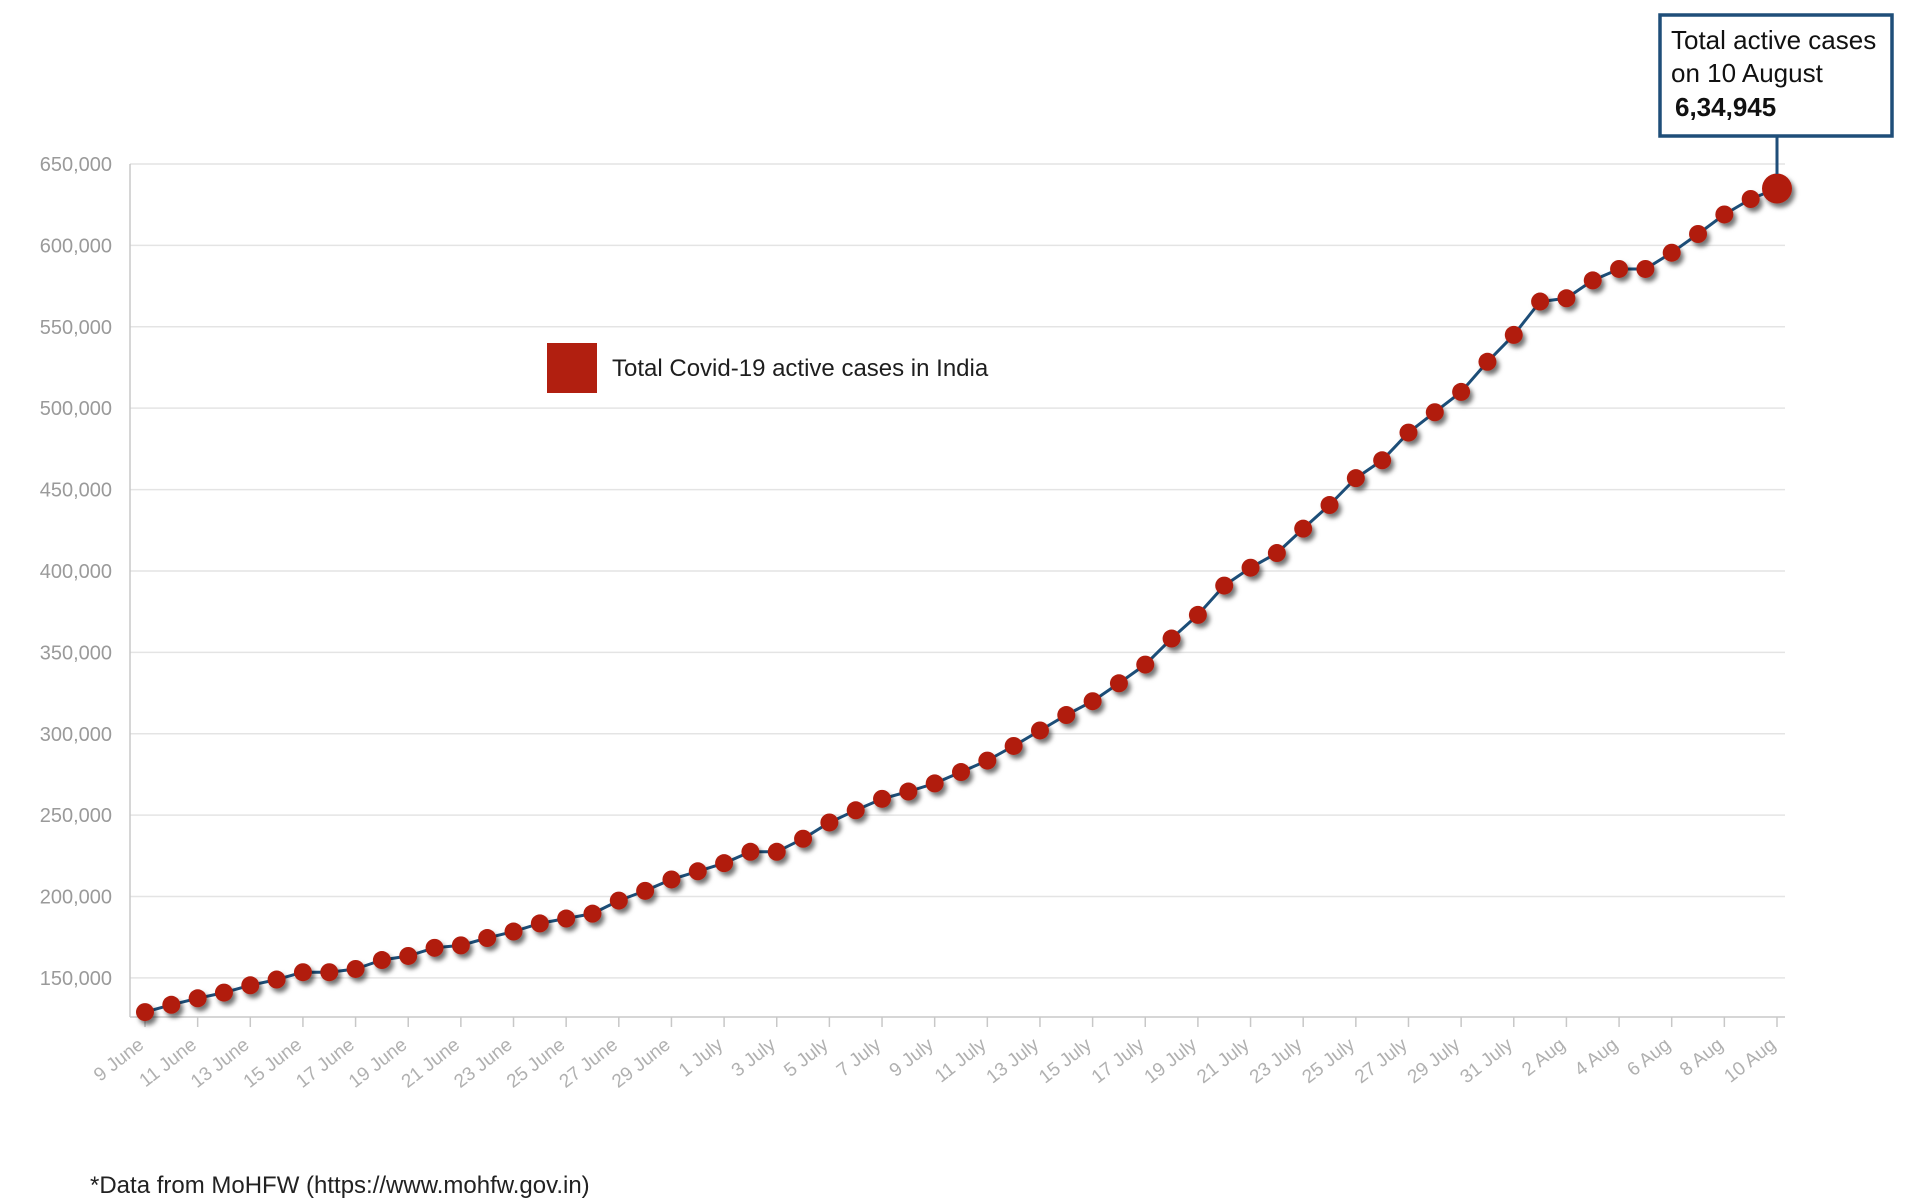 The height and width of the screenshot is (1200, 1920). Describe the element at coordinates (1118, 1061) in the screenshot. I see `x-tick-label: 17 July` at that location.